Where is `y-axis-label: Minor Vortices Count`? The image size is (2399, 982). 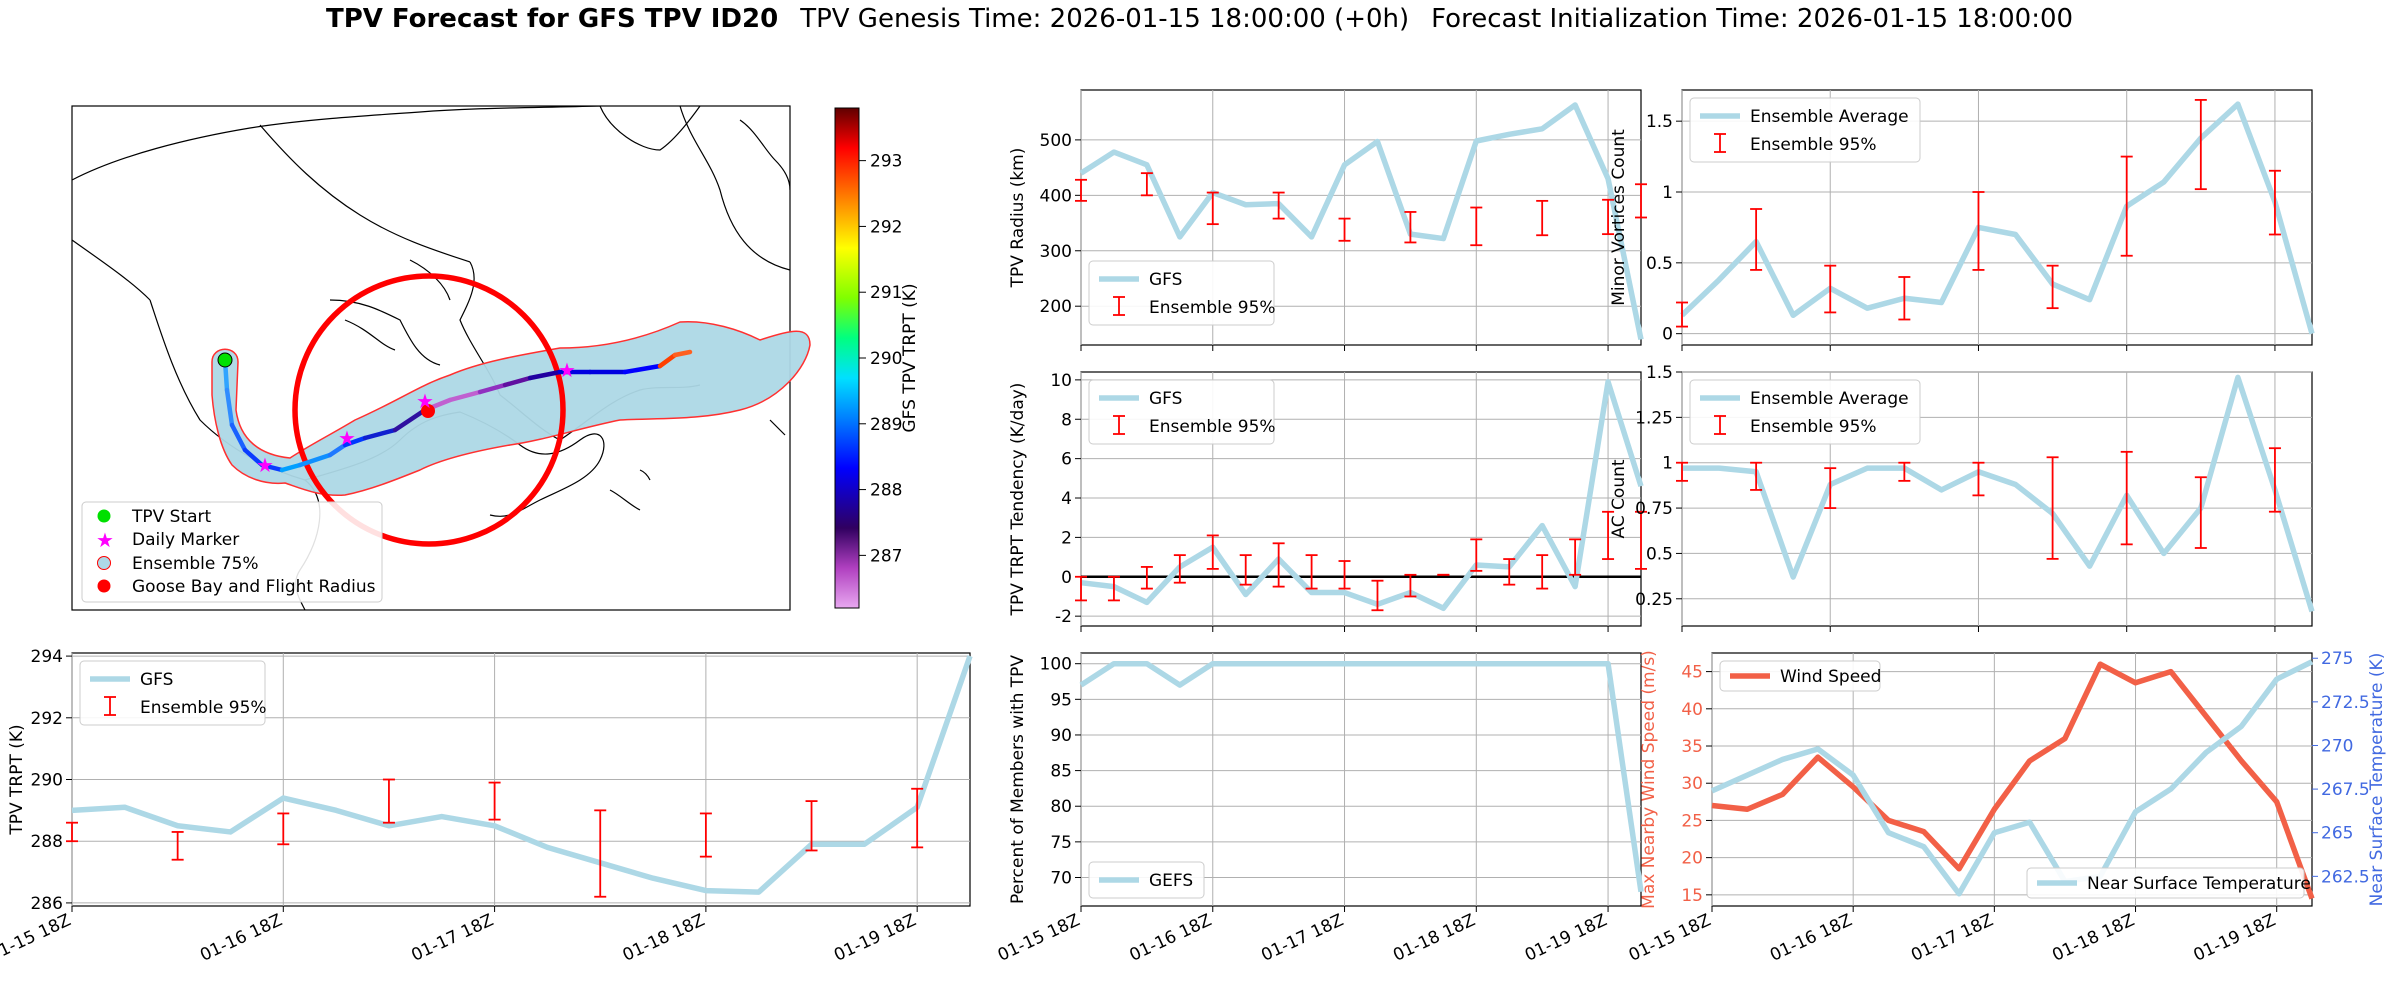 y-axis-label: Minor Vortices Count is located at coordinates (1619, 217).